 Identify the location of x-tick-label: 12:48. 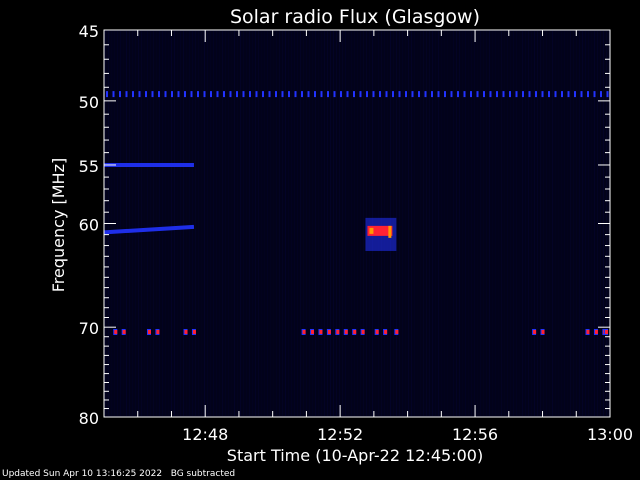
(205, 434).